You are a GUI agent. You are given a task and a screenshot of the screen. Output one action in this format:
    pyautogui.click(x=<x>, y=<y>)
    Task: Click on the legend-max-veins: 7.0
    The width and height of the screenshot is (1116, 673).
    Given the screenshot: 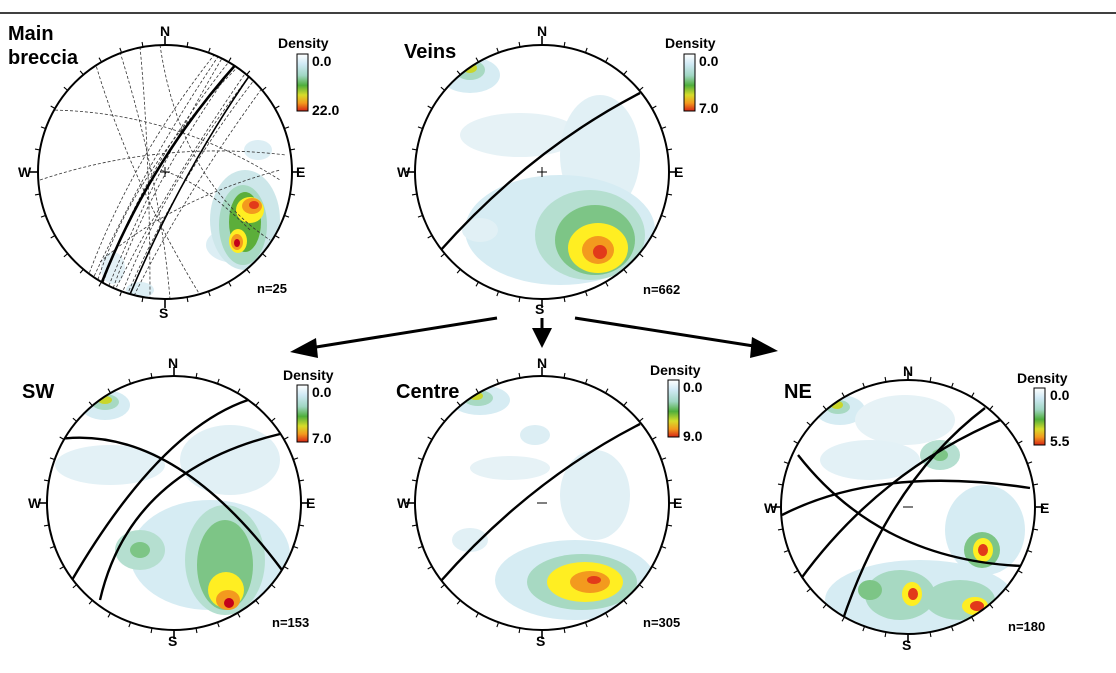 What is the action you would take?
    pyautogui.click(x=709, y=108)
    